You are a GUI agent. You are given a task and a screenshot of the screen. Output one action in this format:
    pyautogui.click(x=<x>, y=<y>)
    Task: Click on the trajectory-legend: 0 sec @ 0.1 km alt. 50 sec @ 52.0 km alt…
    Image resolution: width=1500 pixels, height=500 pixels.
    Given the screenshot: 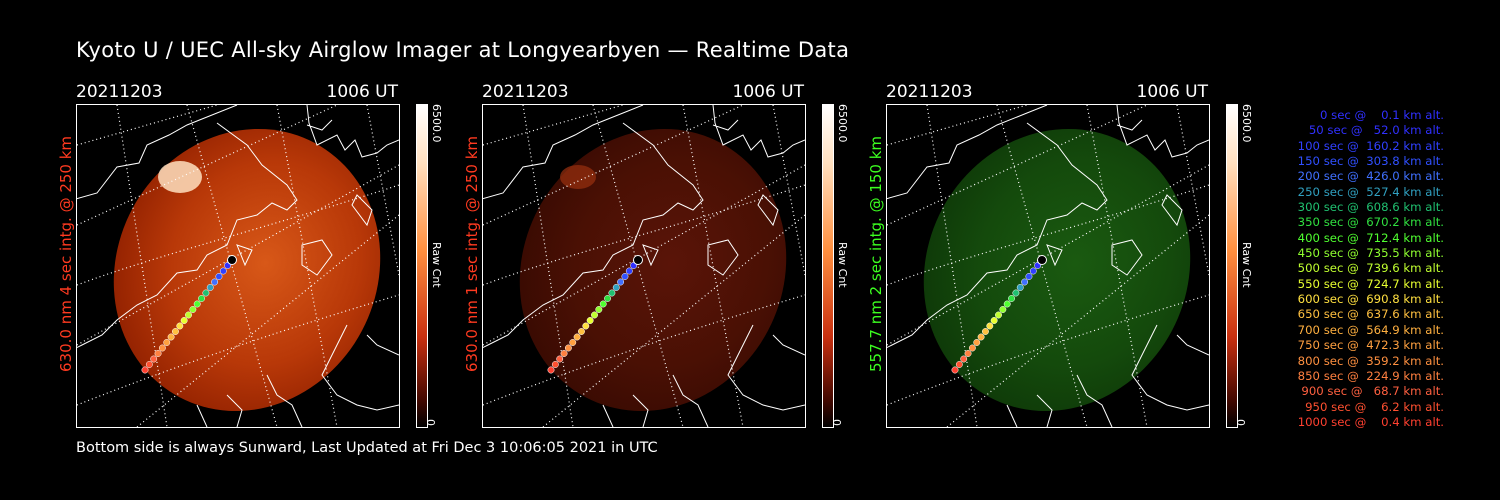 What is the action you would take?
    pyautogui.click(x=1369, y=269)
    